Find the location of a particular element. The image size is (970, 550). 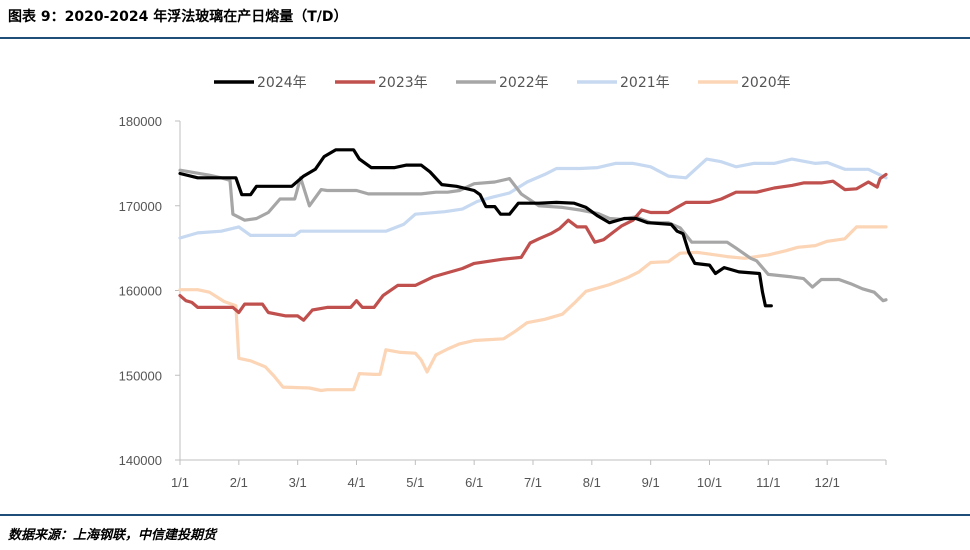

legend-label: 2020年 is located at coordinates (766, 83).